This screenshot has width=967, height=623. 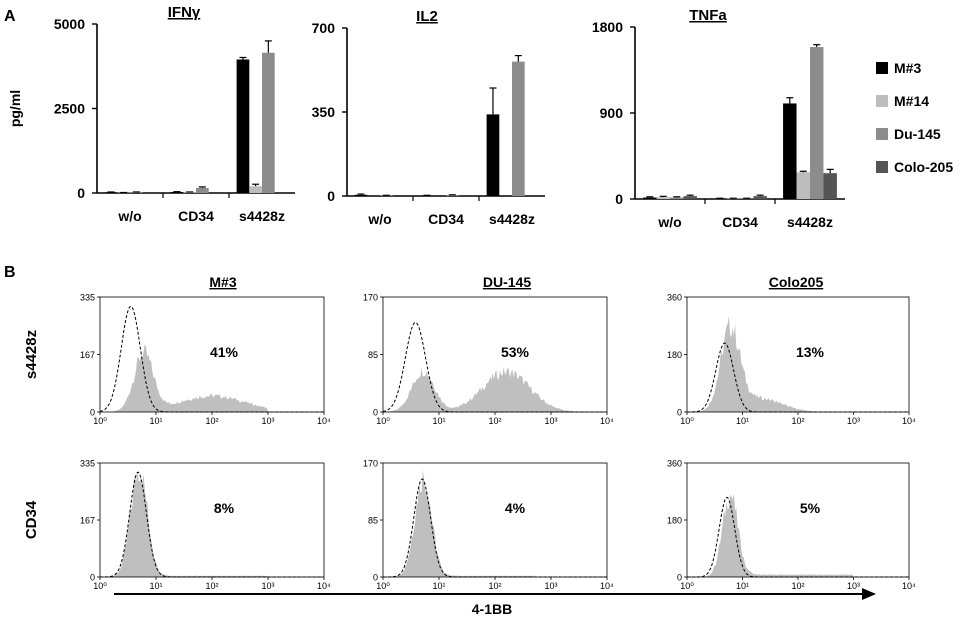 I want to click on histogram-row-label-s4428z: s4428z, so click(x=31, y=354).